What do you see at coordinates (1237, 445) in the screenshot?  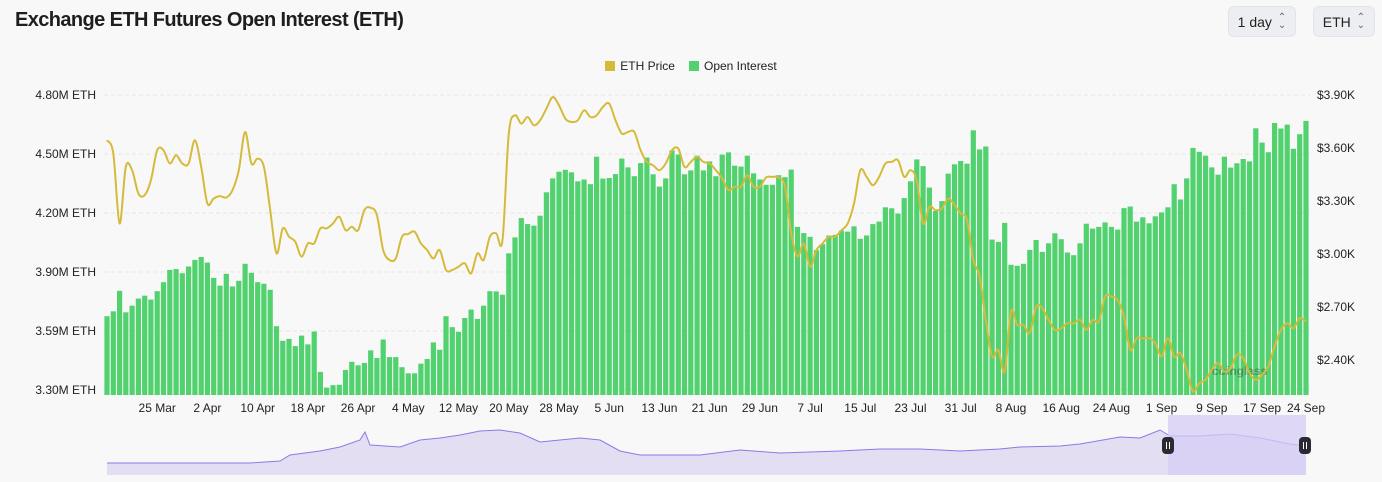 I see `navigator-selection` at bounding box center [1237, 445].